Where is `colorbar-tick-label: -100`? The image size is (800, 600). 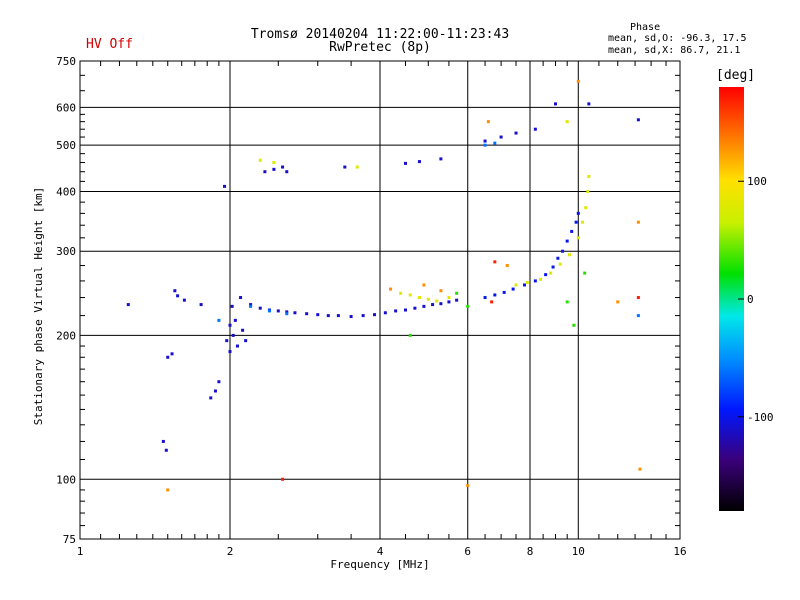 colorbar-tick-label: -100 is located at coordinates (760, 417).